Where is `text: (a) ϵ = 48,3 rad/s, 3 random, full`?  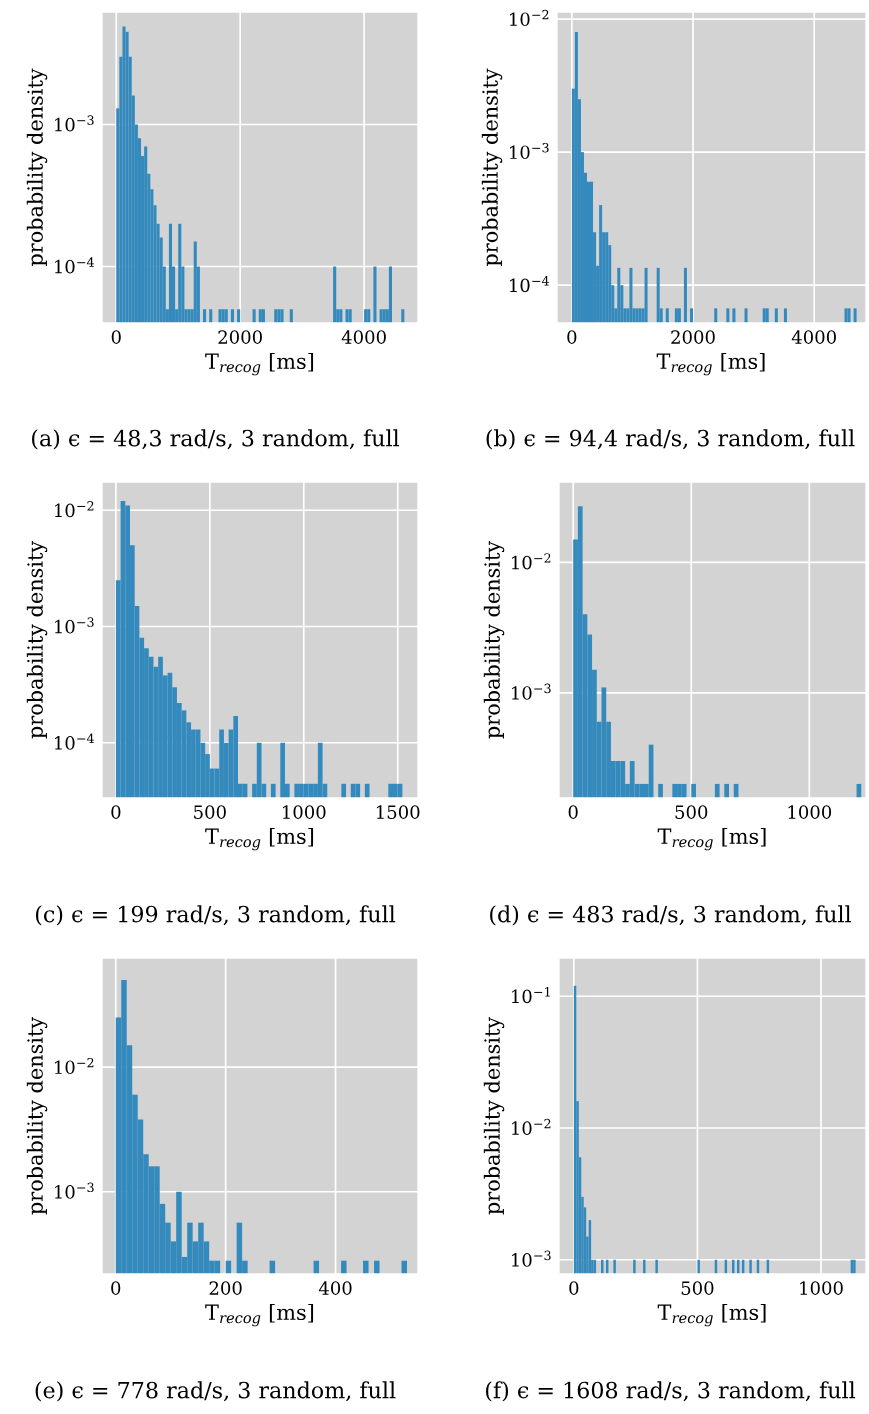
text: (a) ϵ = 48,3 rad/s, 3 random, full is located at coordinates (216, 439).